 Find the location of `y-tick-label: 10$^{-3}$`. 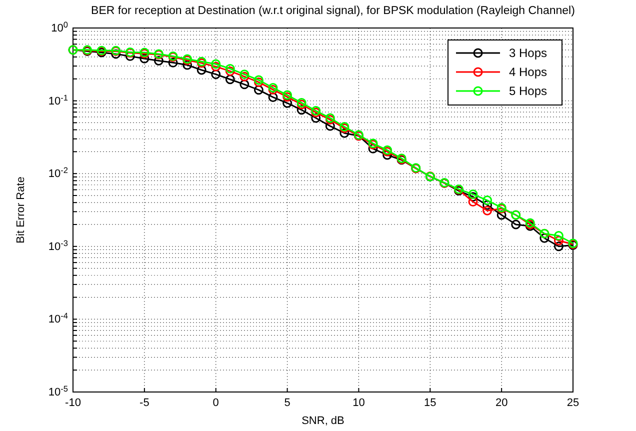

y-tick-label: 10$^{-3}$ is located at coordinates (58, 245).